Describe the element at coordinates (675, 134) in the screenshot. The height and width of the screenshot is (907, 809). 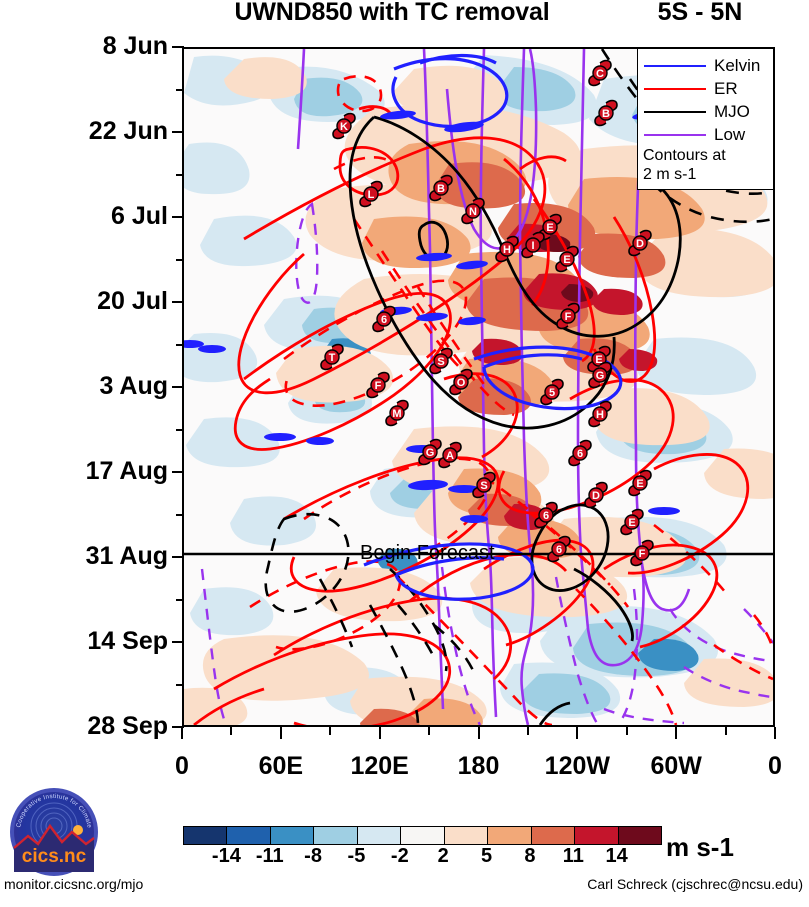
I see `low-line-swatch` at that location.